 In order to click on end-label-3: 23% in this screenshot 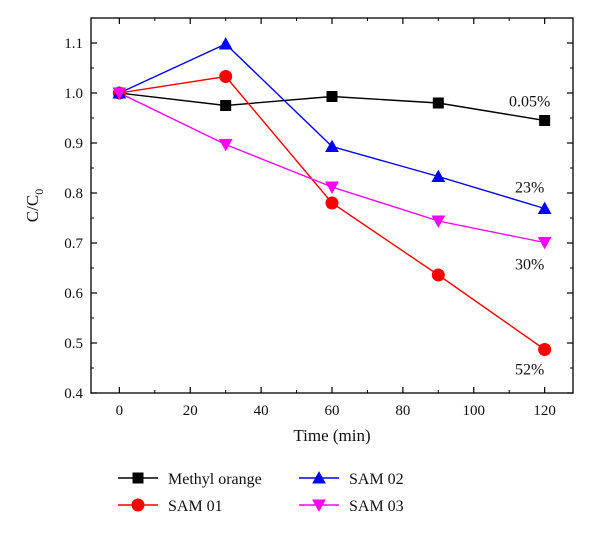, I will do `click(529, 188)`.